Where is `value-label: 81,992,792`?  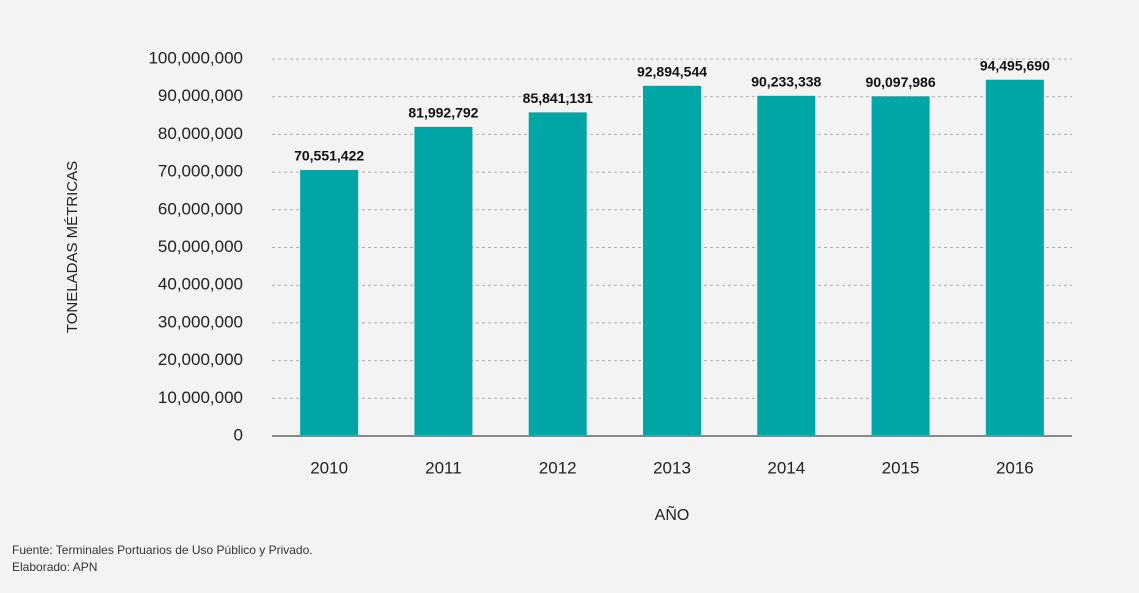
value-label: 81,992,792 is located at coordinates (443, 113).